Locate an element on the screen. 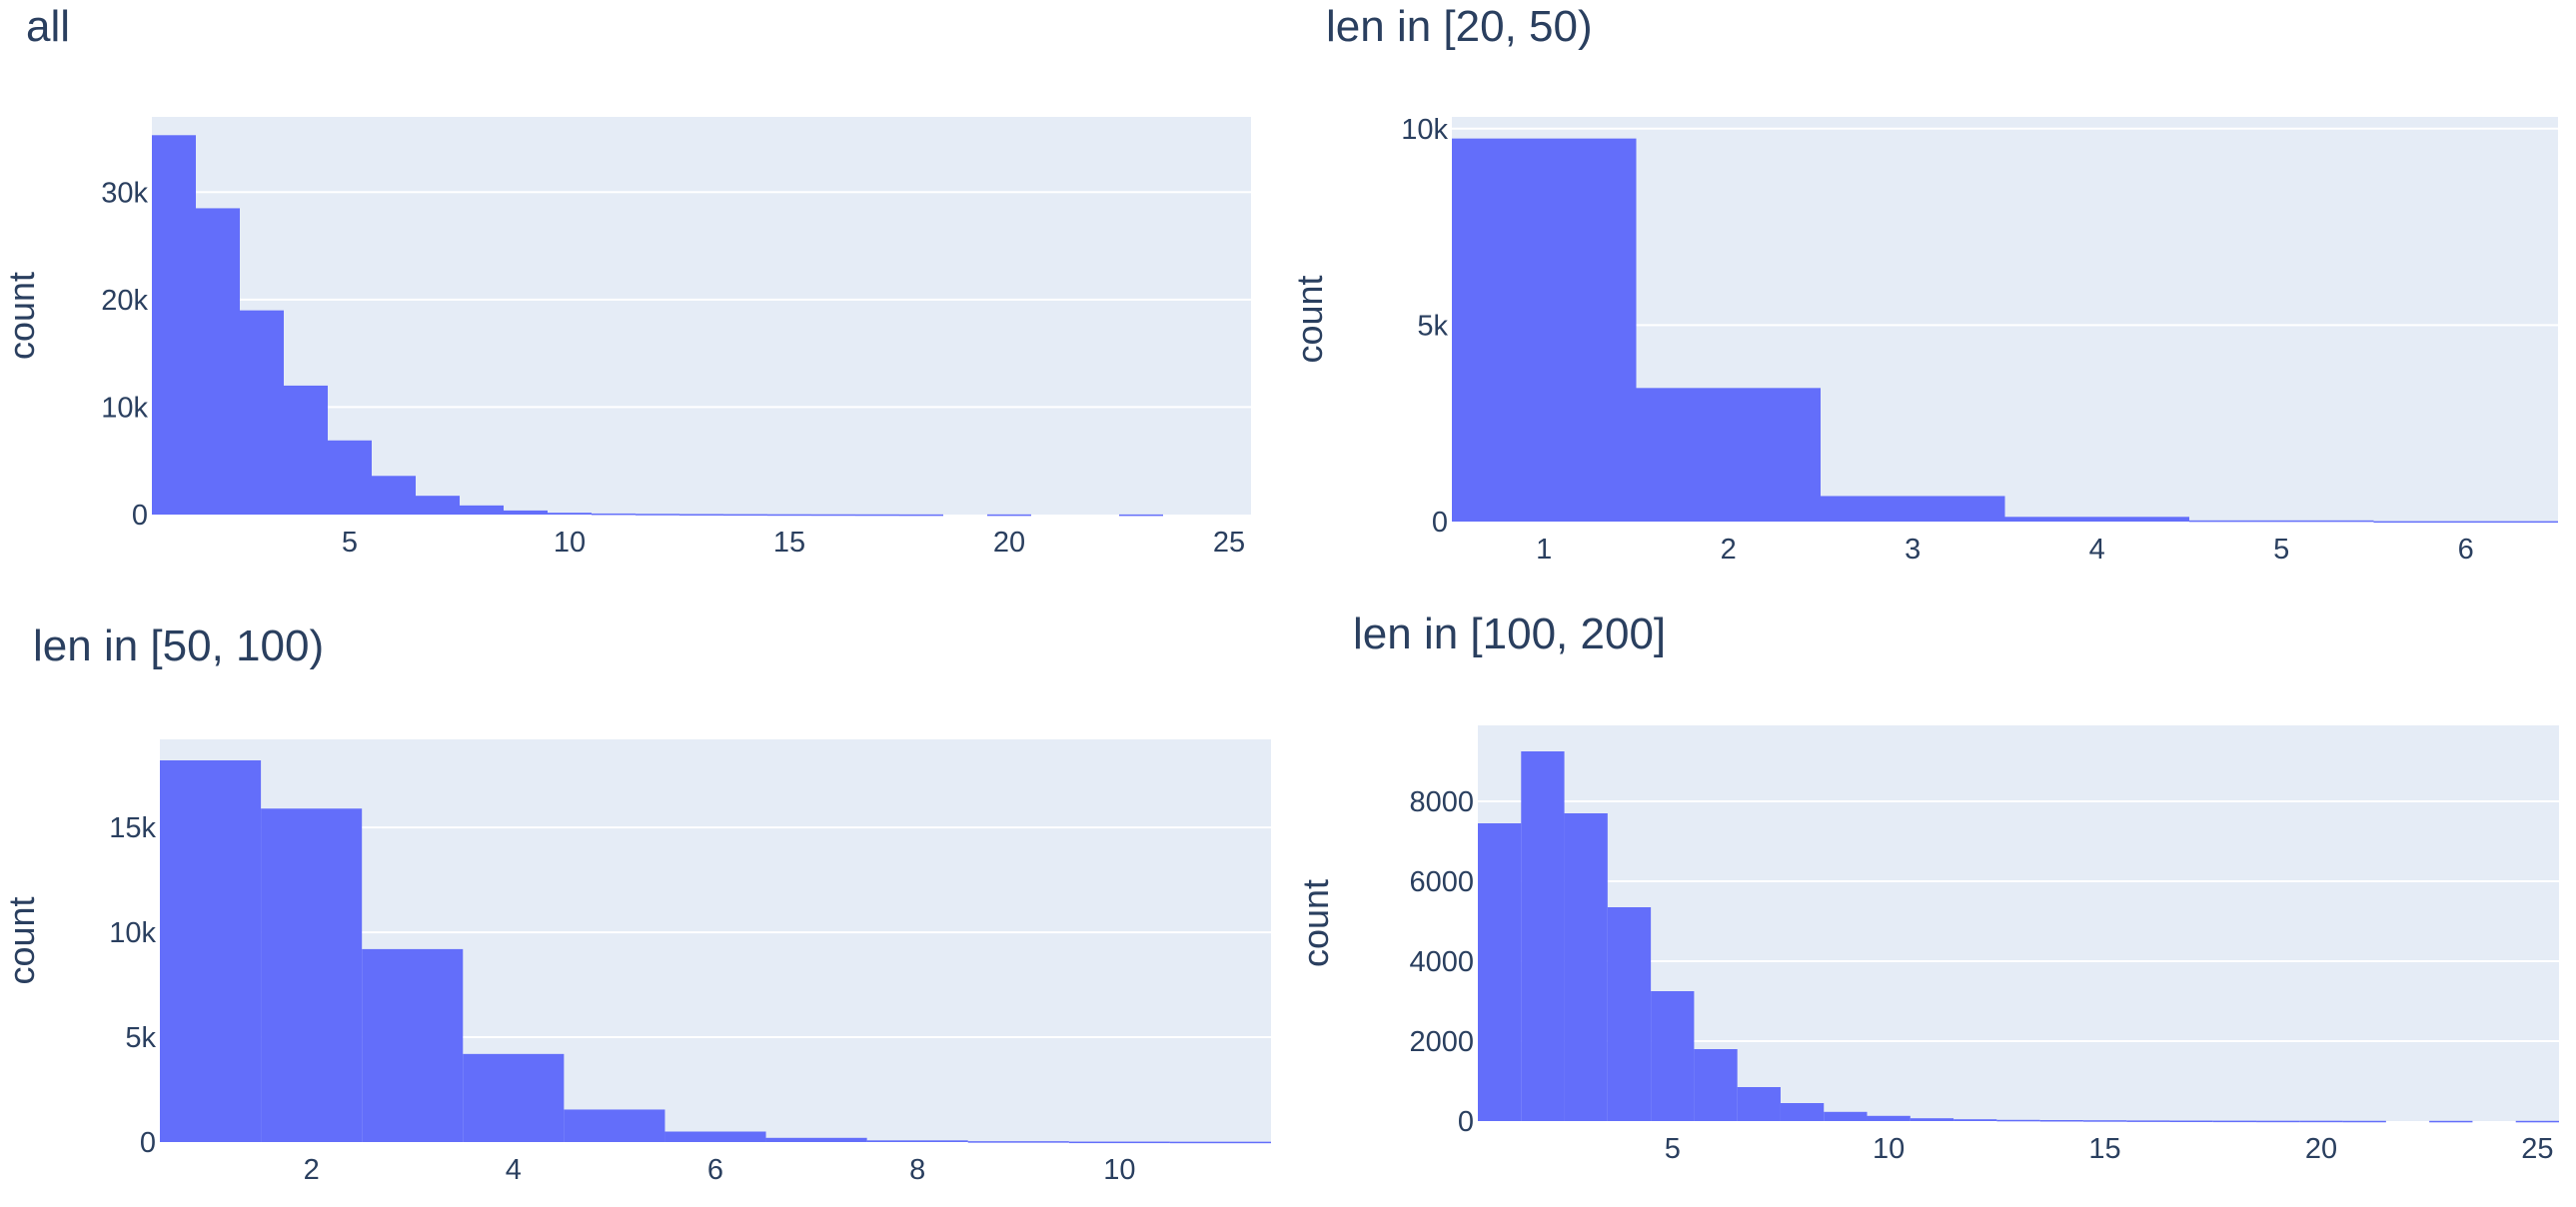 This screenshot has height=1207, width=2576. x-tick-label: 1 is located at coordinates (1544, 550).